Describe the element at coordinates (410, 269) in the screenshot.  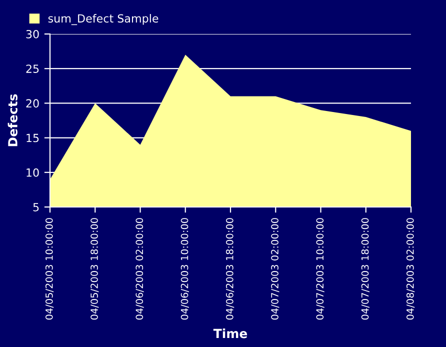
I see `x-tick-label: 04/08/2003 02:00:00` at that location.